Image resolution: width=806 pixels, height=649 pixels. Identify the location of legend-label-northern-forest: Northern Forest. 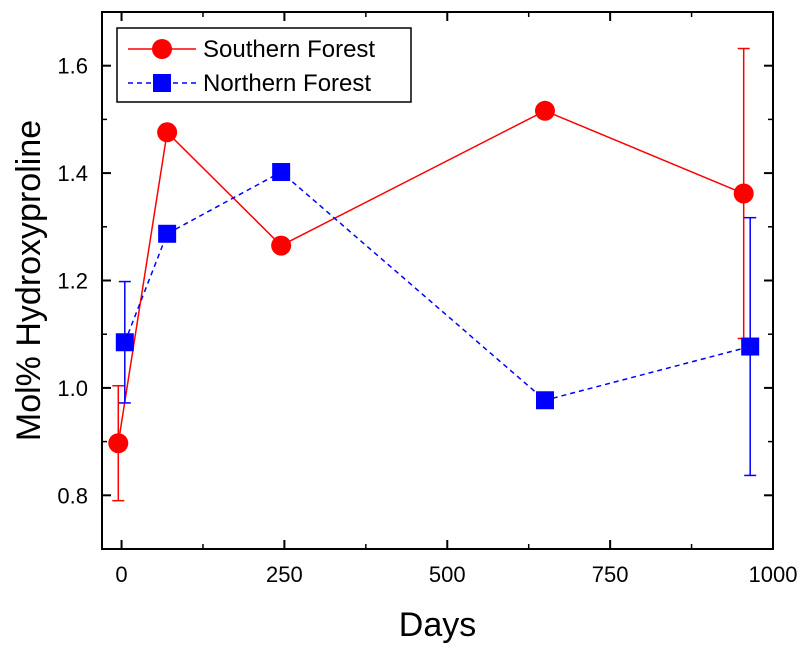
(287, 83).